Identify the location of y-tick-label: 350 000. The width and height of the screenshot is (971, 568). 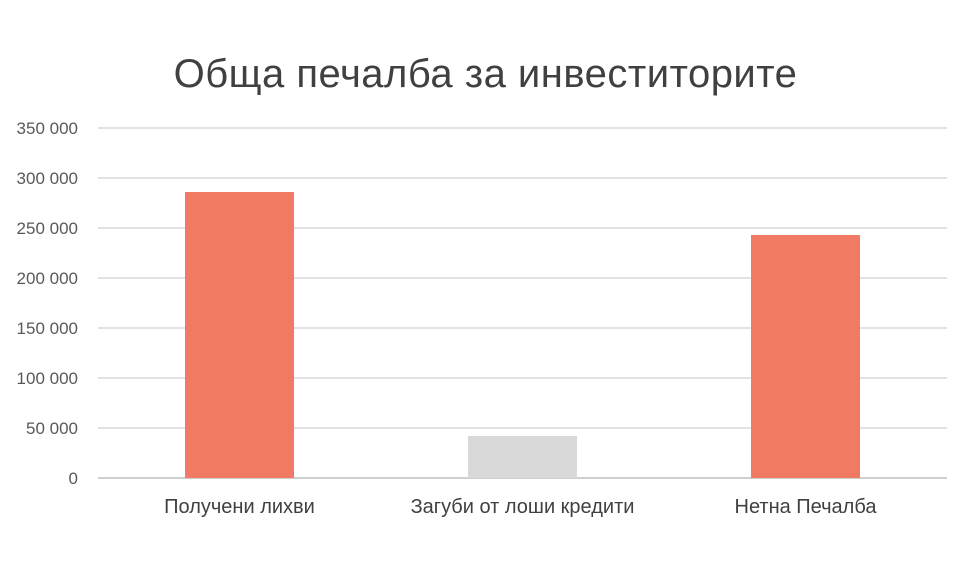
(47, 128).